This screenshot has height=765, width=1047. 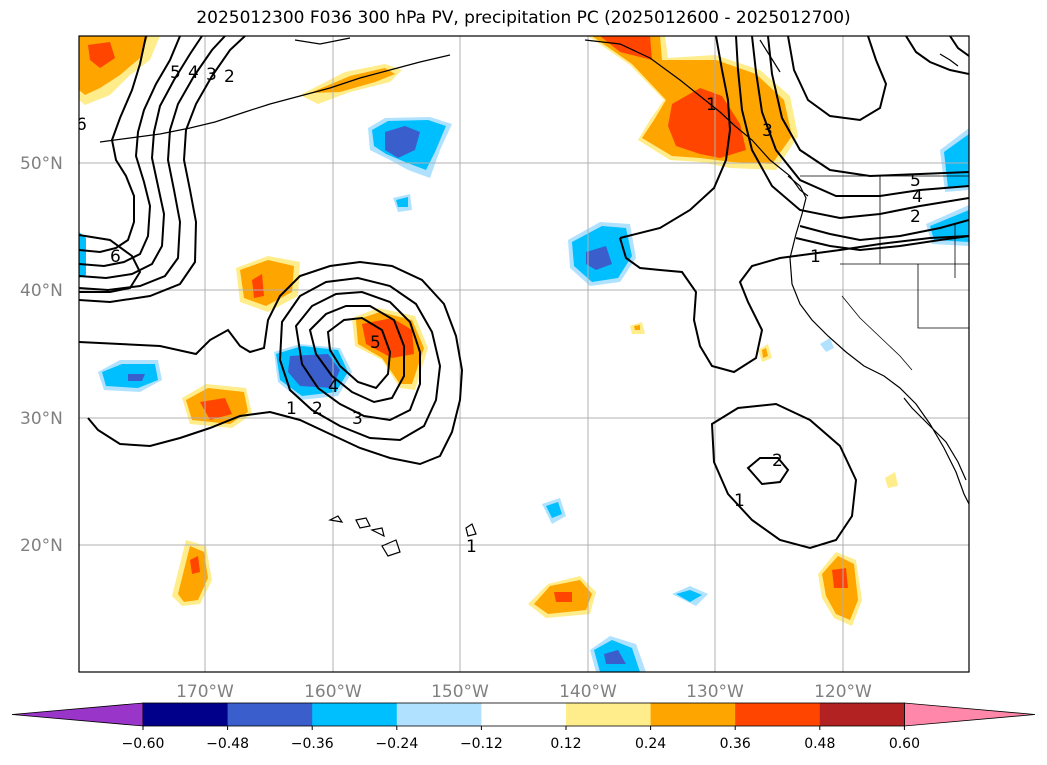 I want to click on colorbar-outline, so click(x=523, y=714).